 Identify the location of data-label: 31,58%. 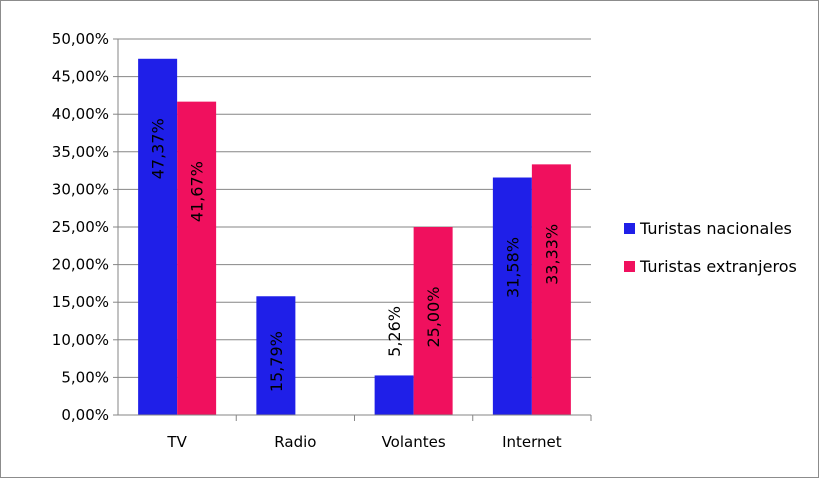
(512, 267).